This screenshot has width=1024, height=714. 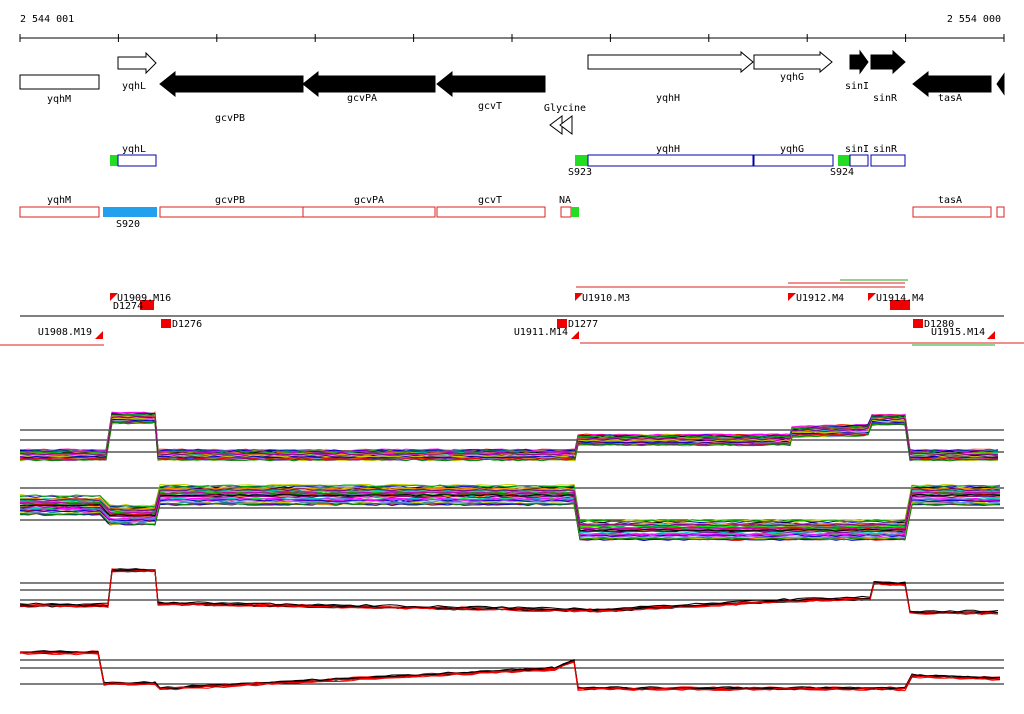 What do you see at coordinates (490, 200) in the screenshot?
I see `operon-label: gcvT` at bounding box center [490, 200].